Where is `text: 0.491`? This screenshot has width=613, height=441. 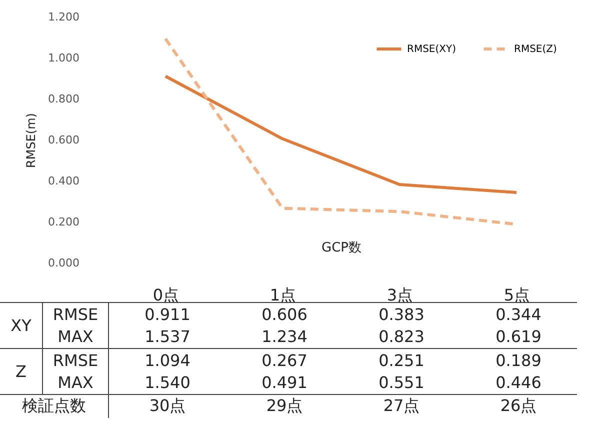 text: 0.491 is located at coordinates (284, 383).